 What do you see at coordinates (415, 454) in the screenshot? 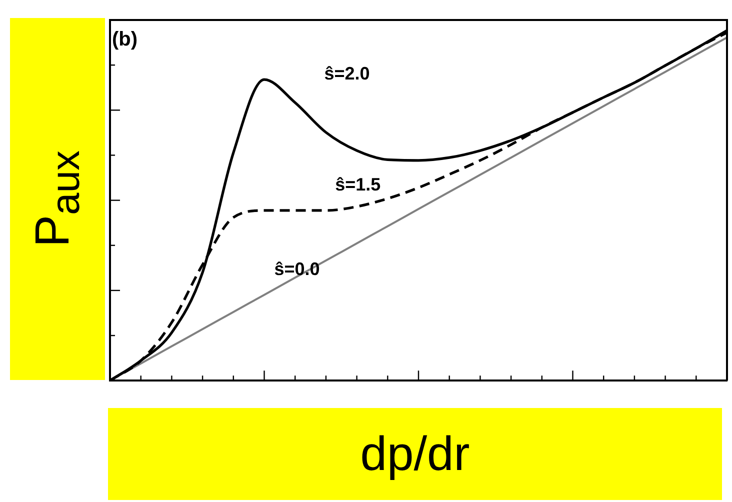
I see `x-axis-title: dp/dr` at bounding box center [415, 454].